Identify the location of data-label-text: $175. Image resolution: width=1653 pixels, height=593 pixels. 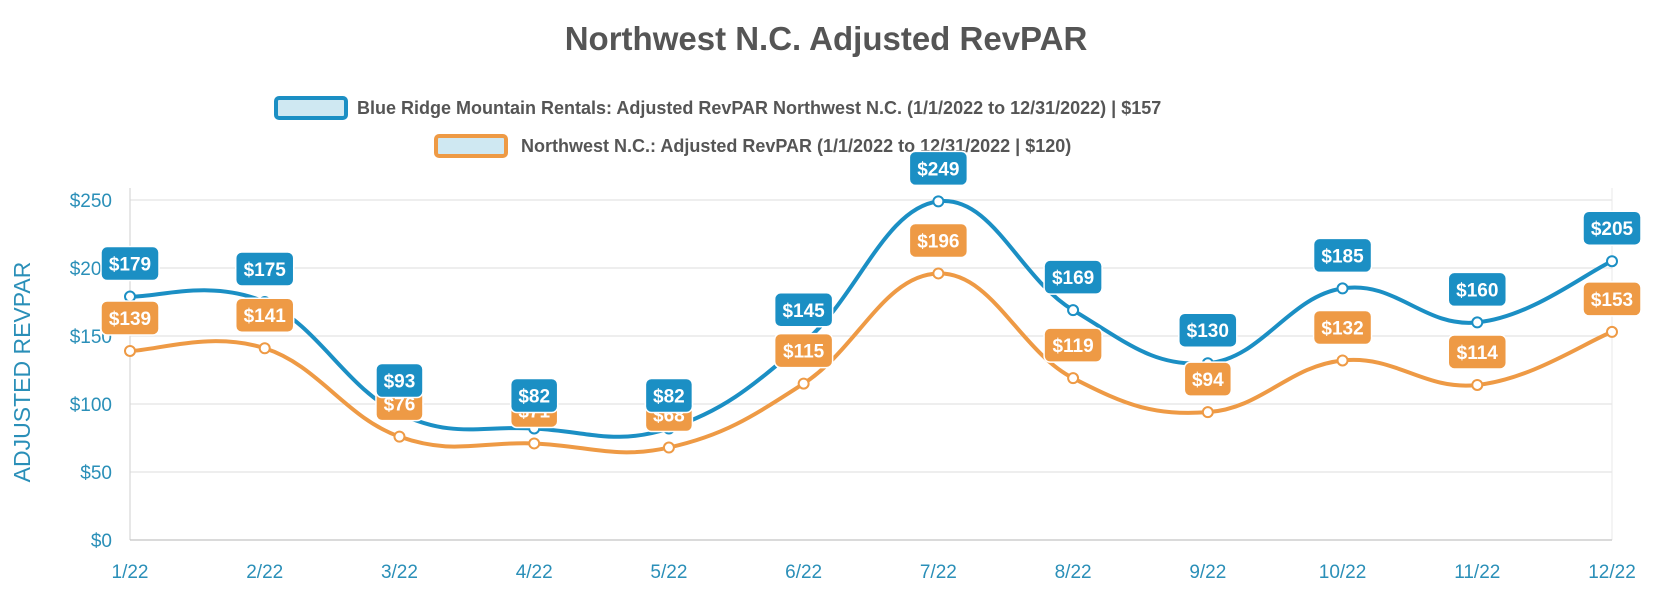
(265, 270).